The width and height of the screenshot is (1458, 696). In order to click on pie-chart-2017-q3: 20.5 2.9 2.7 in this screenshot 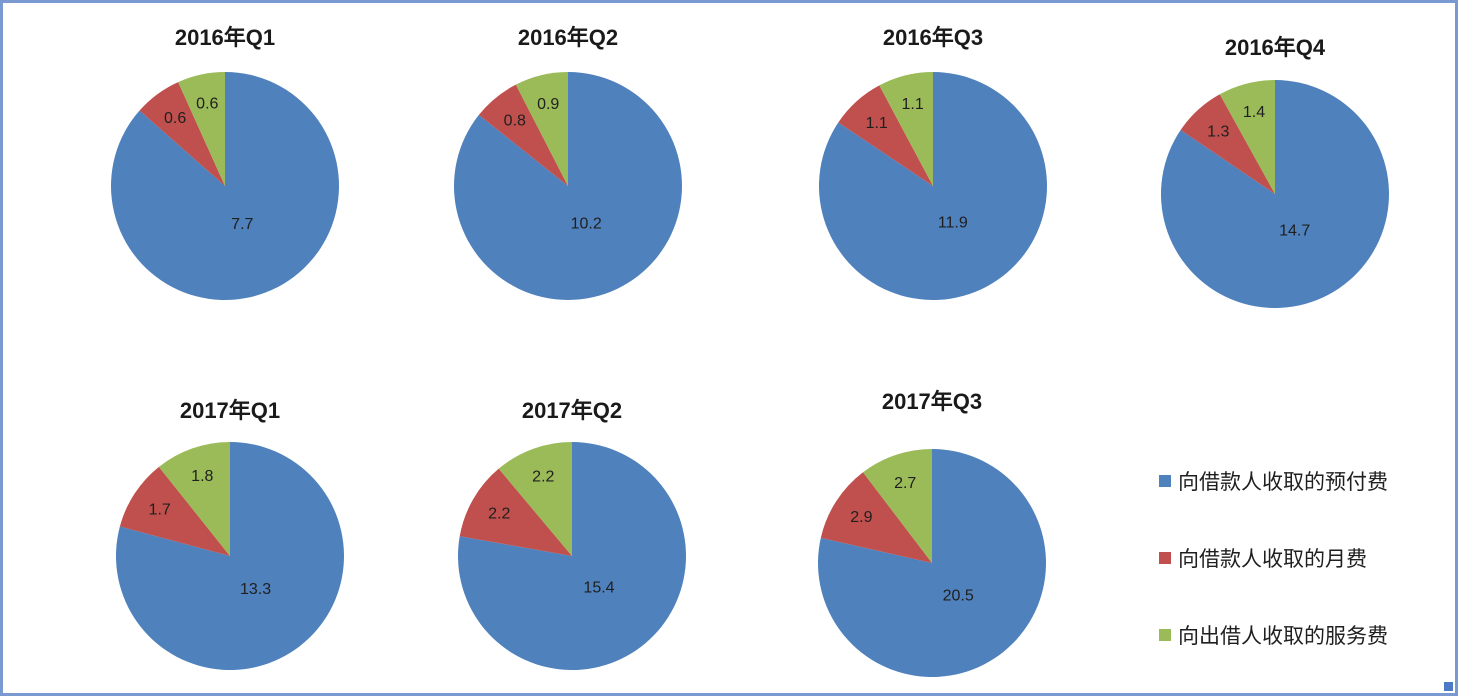, I will do `click(932, 563)`.